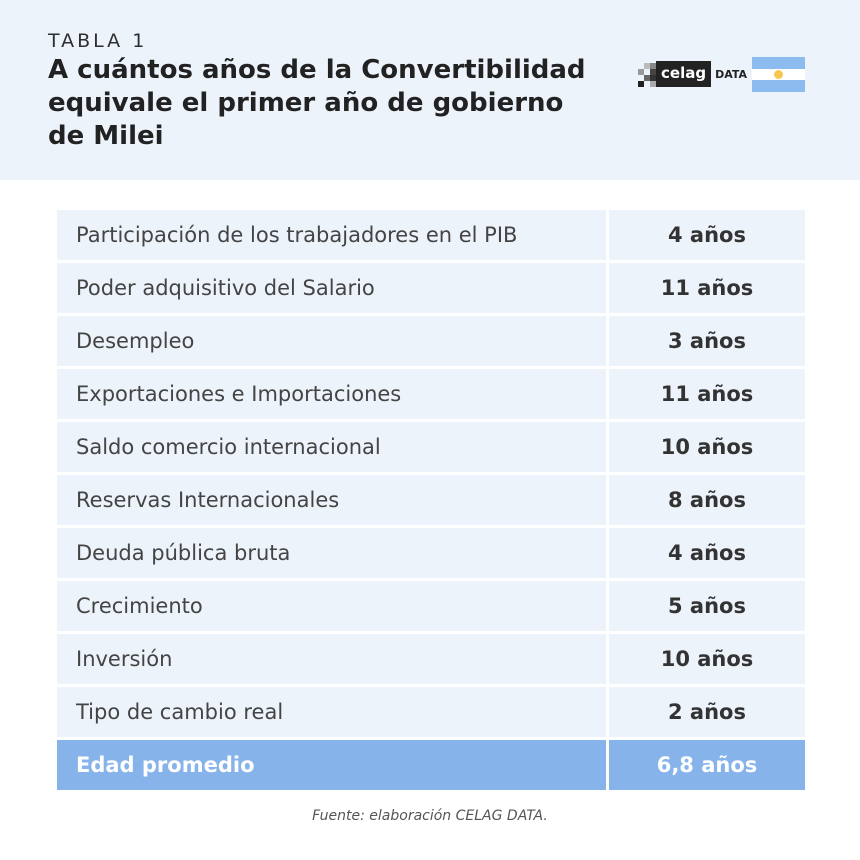 This screenshot has height=860, width=860. What do you see at coordinates (333, 606) in the screenshot?
I see `row-label: Crecimiento` at bounding box center [333, 606].